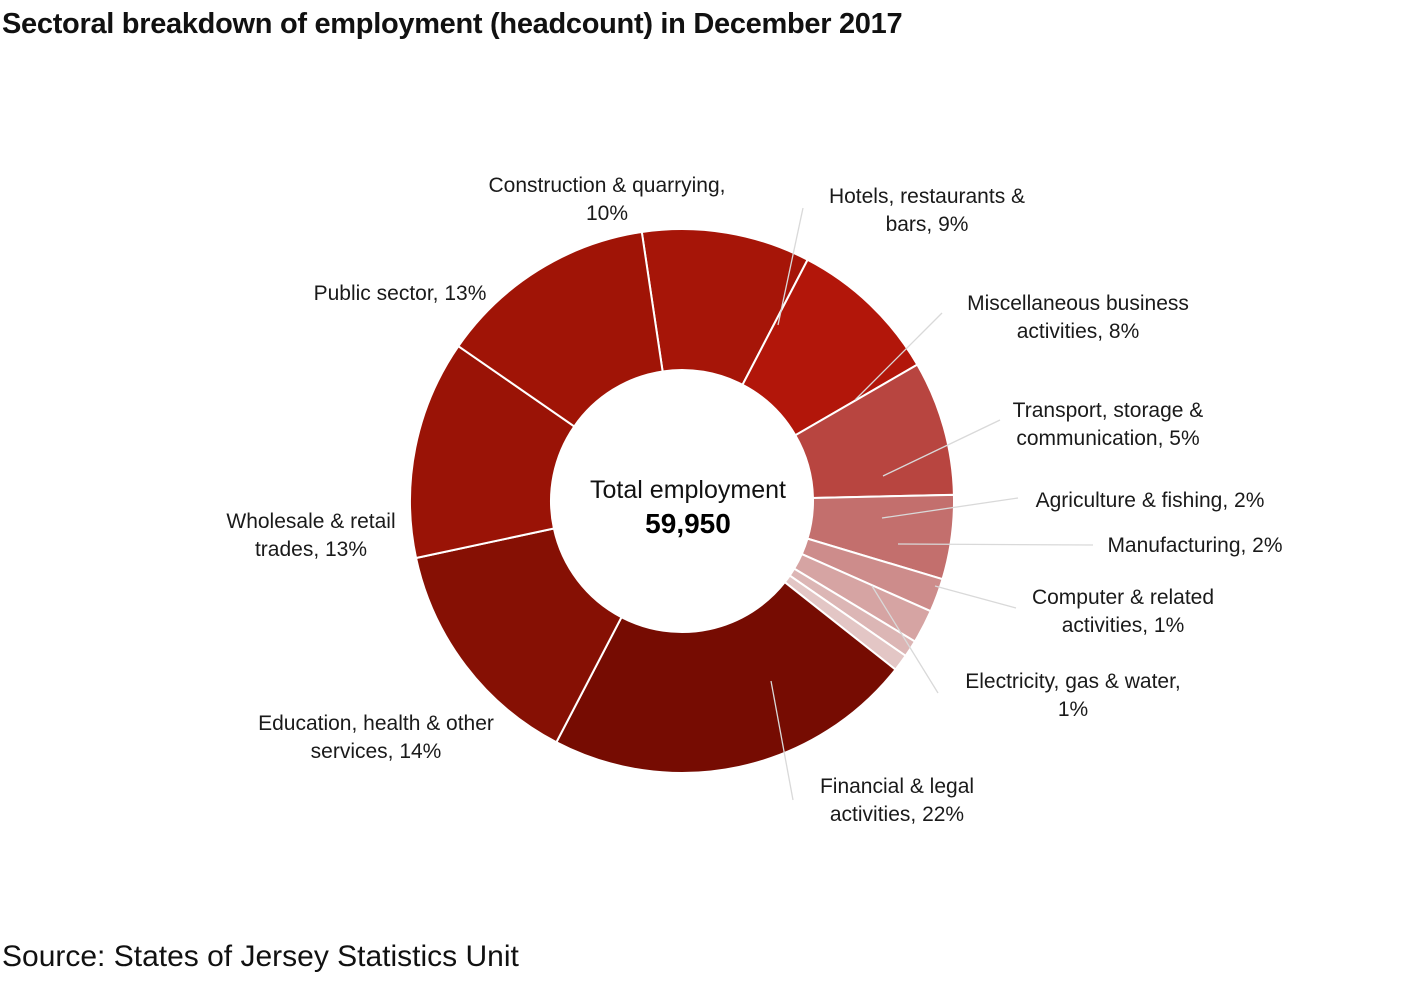 The width and height of the screenshot is (1420, 983). I want to click on slice-financial-legal-activities, so click(726, 677).